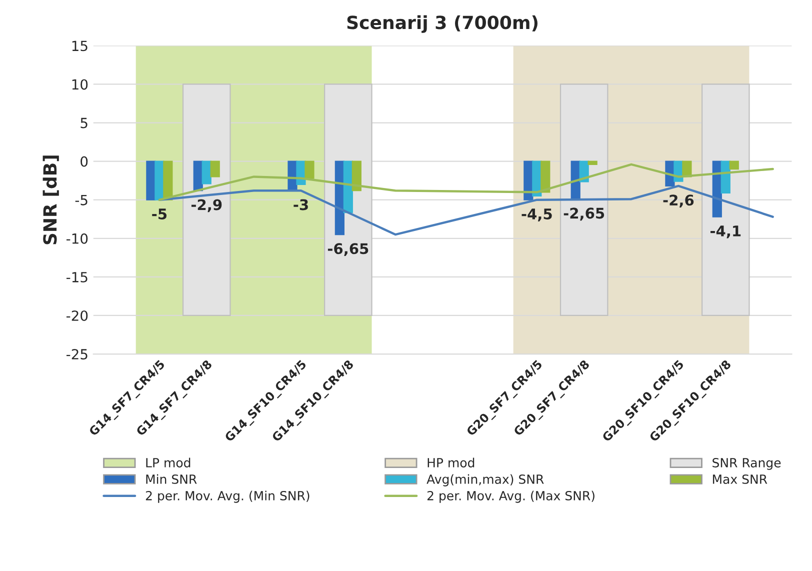 The image size is (812, 571). What do you see at coordinates (348, 249) in the screenshot?
I see `data-label: -6,65` at bounding box center [348, 249].